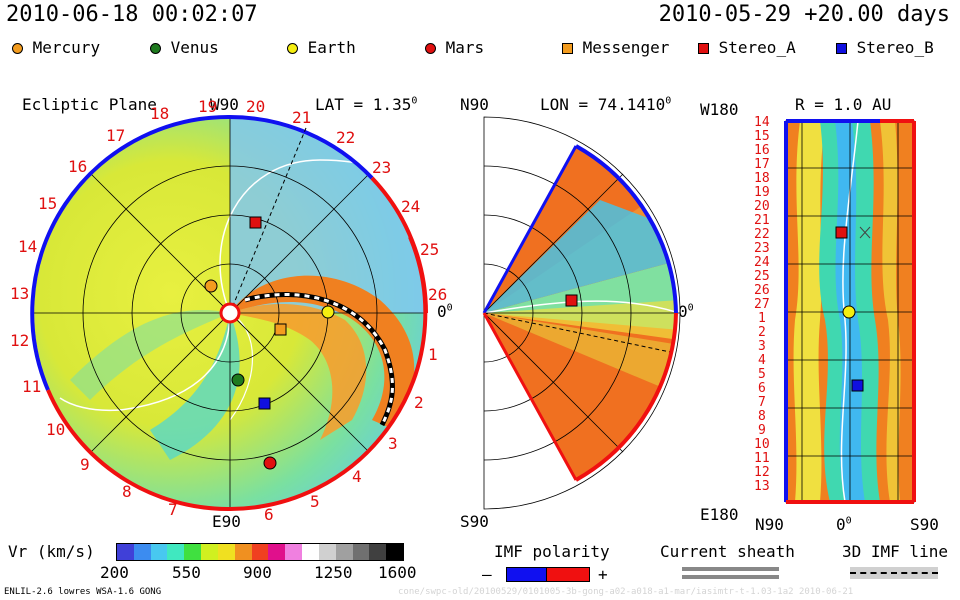 The height and width of the screenshot is (600, 960). Describe the element at coordinates (603, 574) in the screenshot. I see `imf-positive-sign: +` at that location.